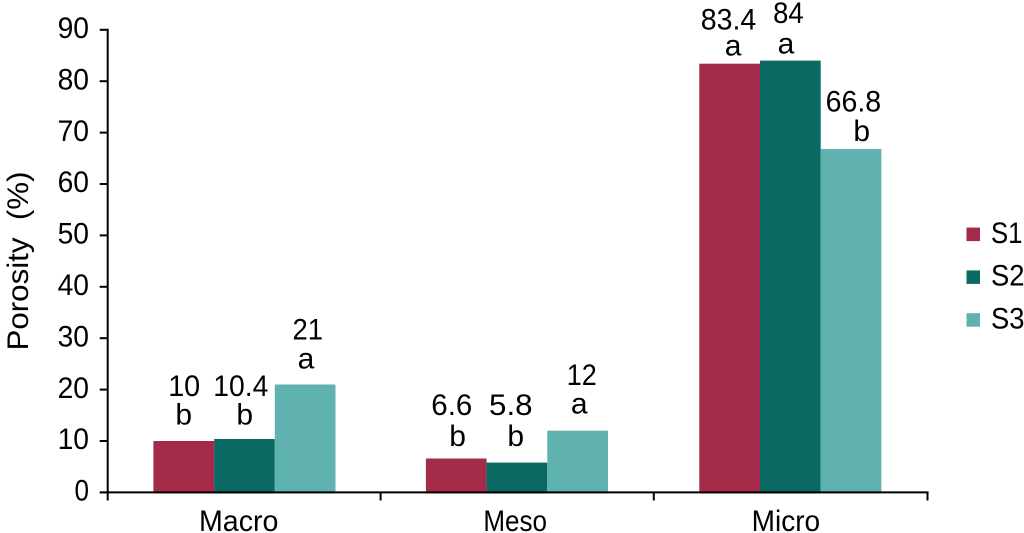 The height and width of the screenshot is (533, 1024). What do you see at coordinates (73, 234) in the screenshot?
I see `svg-text: 50` at bounding box center [73, 234].